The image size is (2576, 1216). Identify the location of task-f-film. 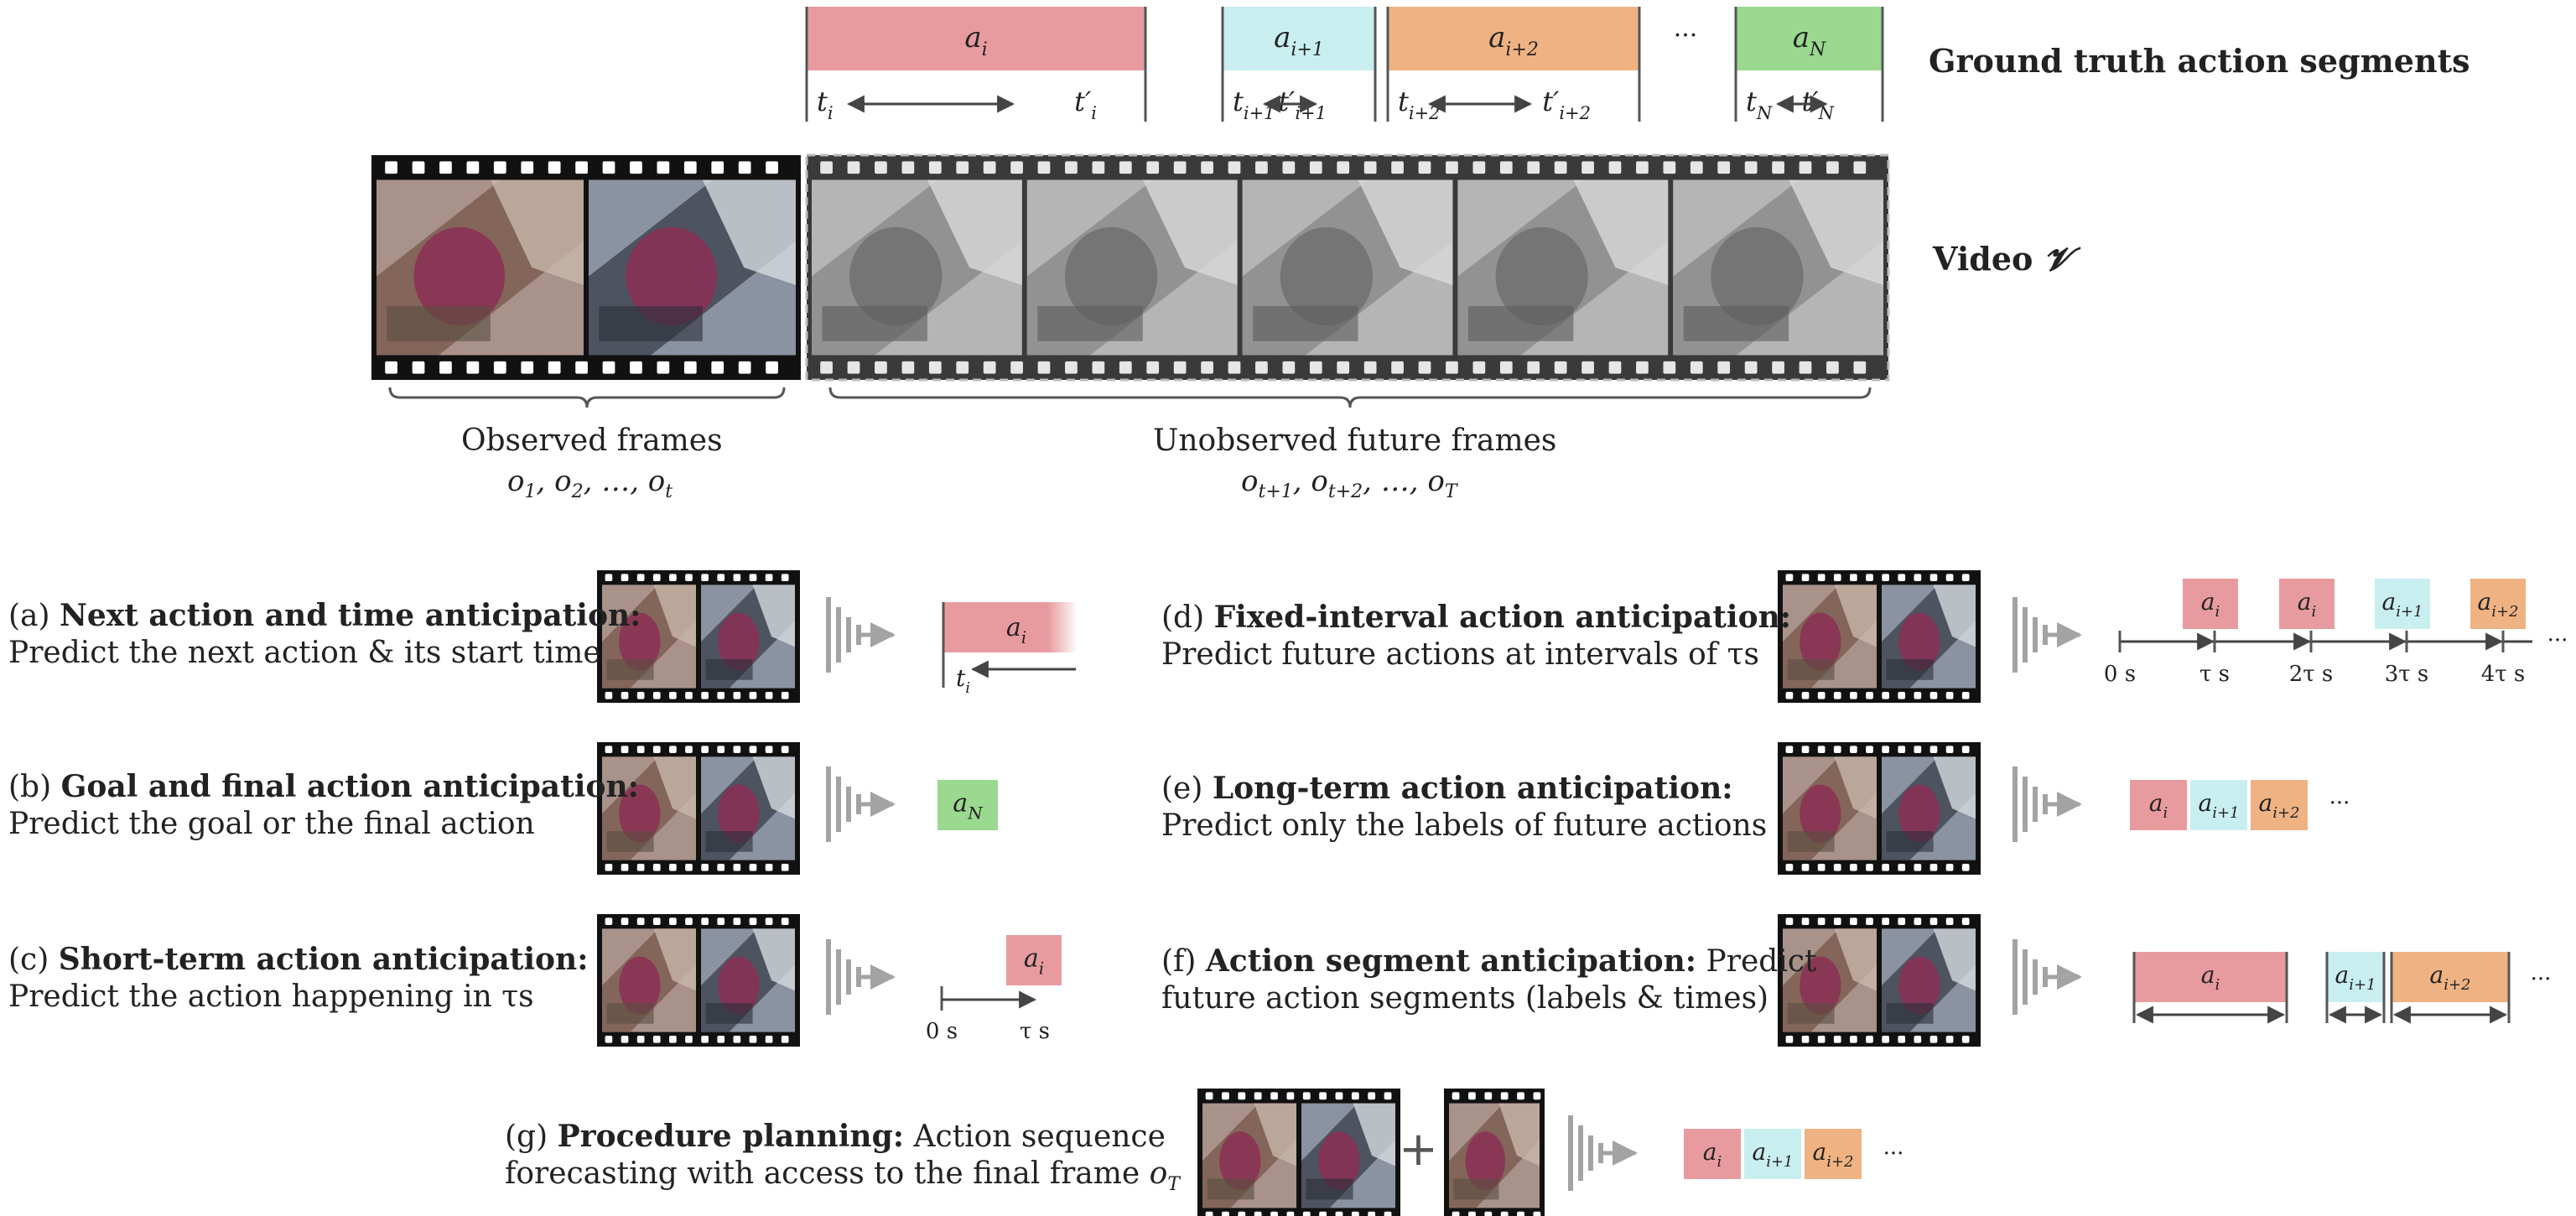
(1879, 980).